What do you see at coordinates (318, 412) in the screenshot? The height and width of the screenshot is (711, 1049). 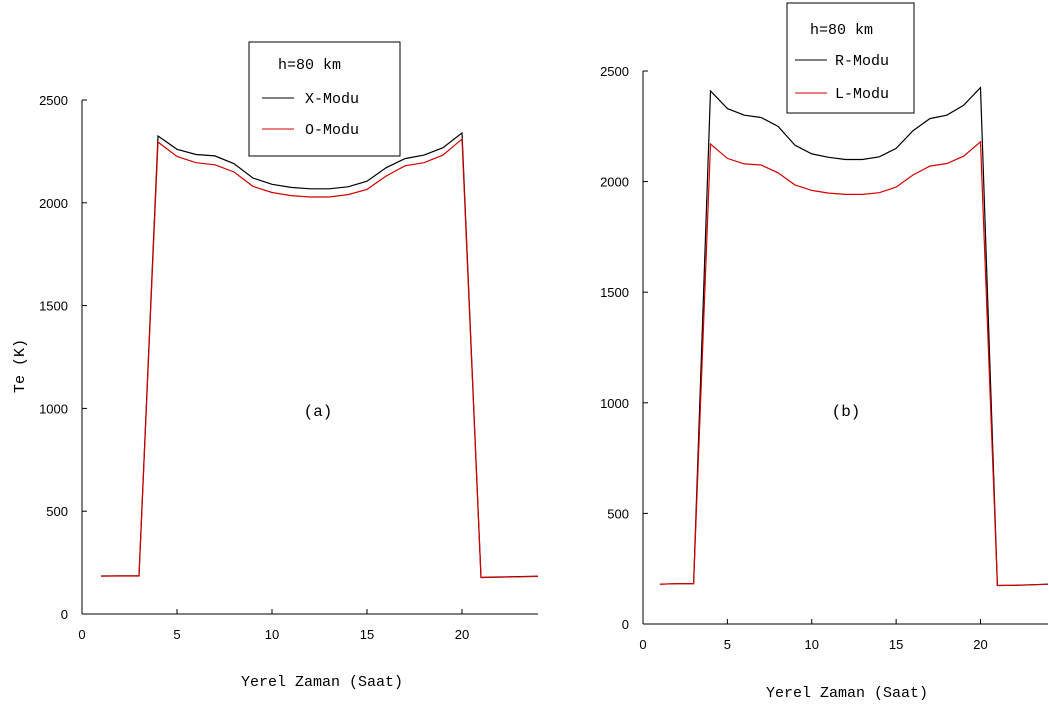 I see `chart-a-panel-label: (a)` at bounding box center [318, 412].